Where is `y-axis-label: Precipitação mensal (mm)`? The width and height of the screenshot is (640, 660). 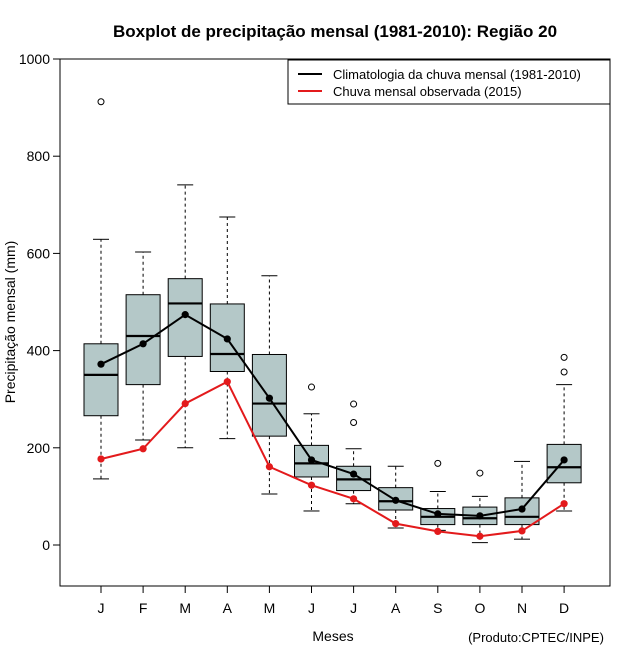 y-axis-label: Precipitação mensal (mm) is located at coordinates (10, 322).